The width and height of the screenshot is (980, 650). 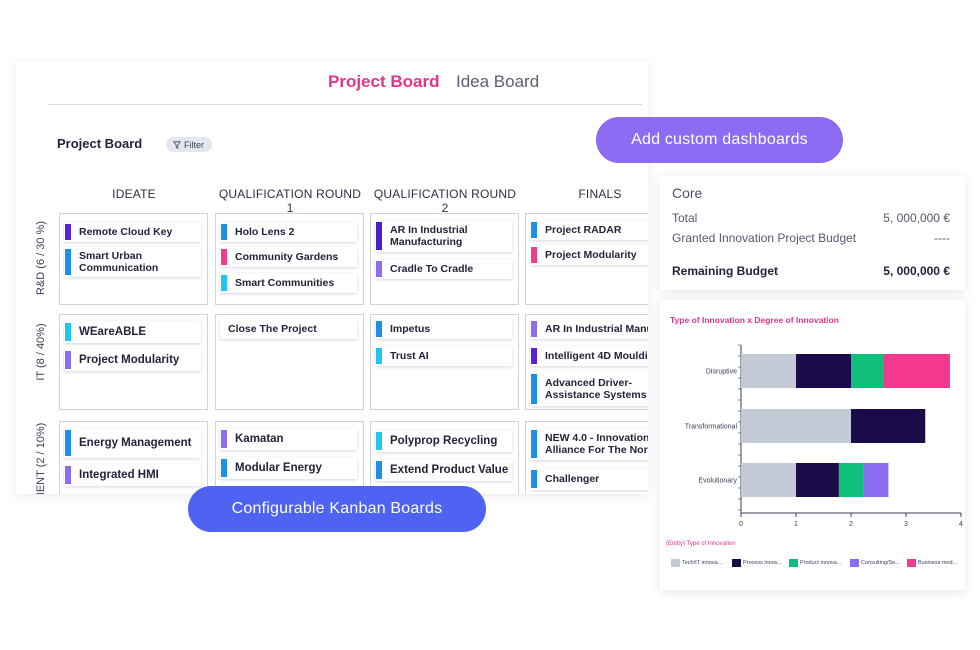 I want to click on project-card: Impetus, so click(x=443, y=329).